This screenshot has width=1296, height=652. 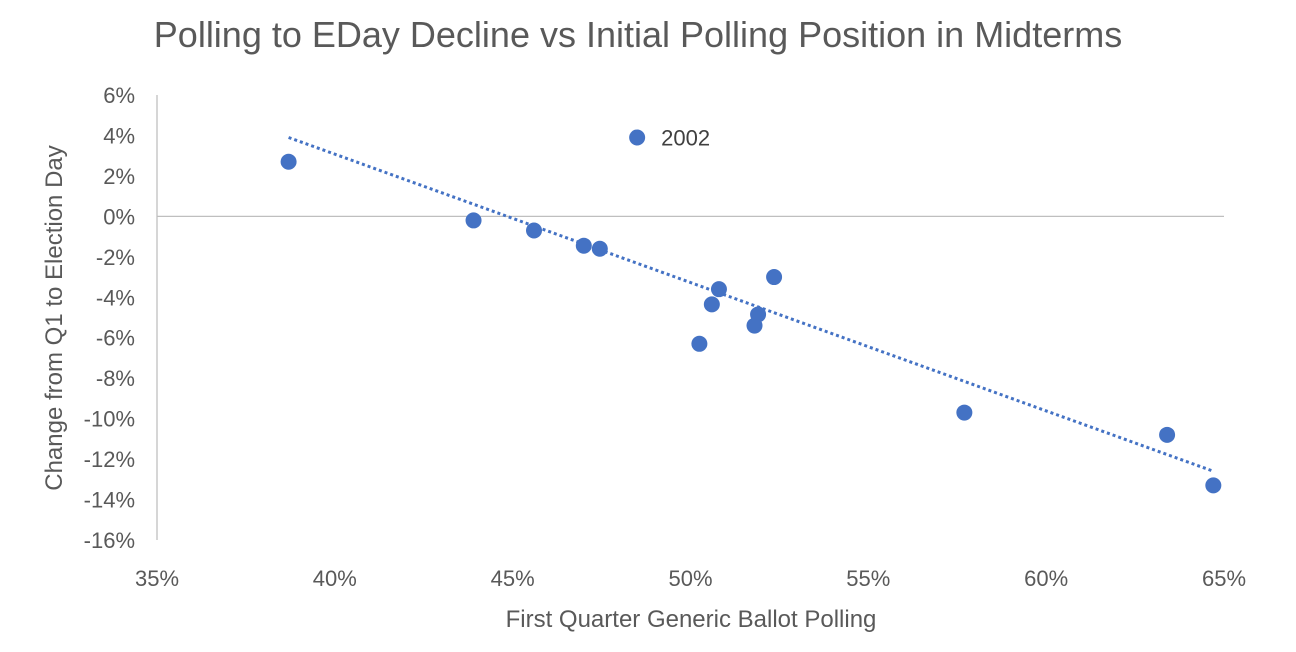 What do you see at coordinates (115, 378) in the screenshot?
I see `y-tick-label: -8%` at bounding box center [115, 378].